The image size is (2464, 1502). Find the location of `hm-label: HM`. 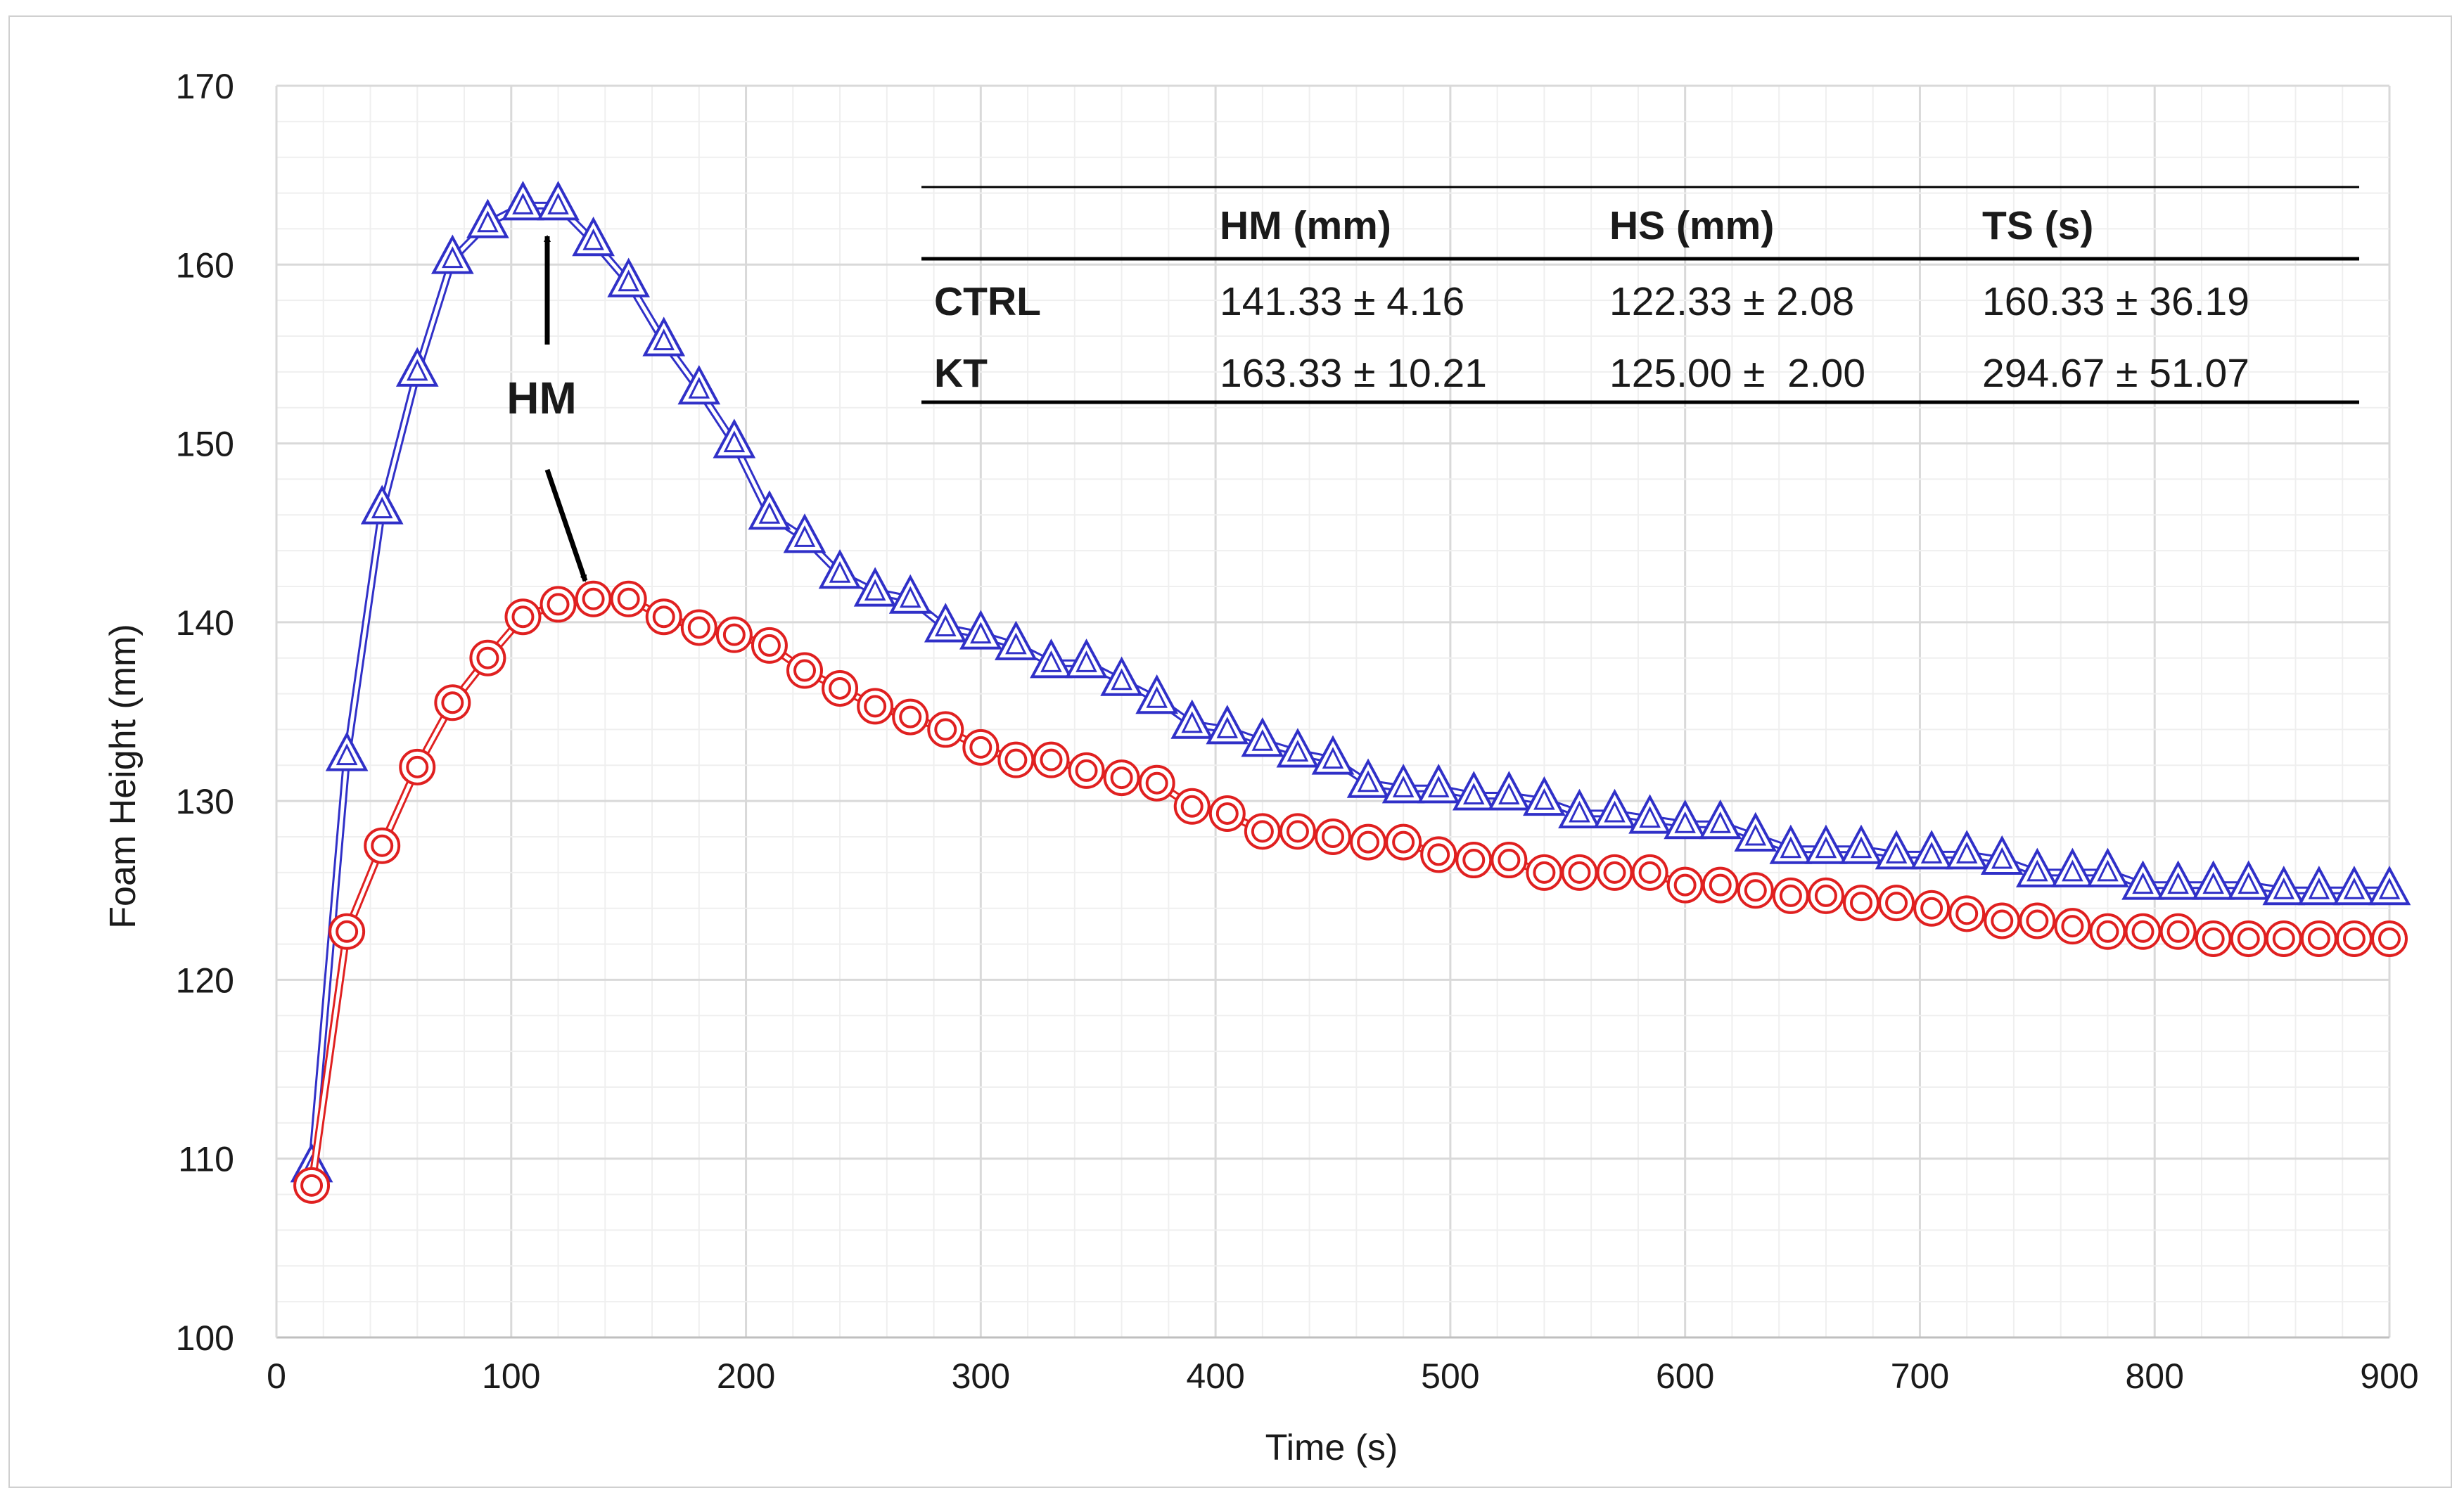

hm-label: HM is located at coordinates (541, 398).